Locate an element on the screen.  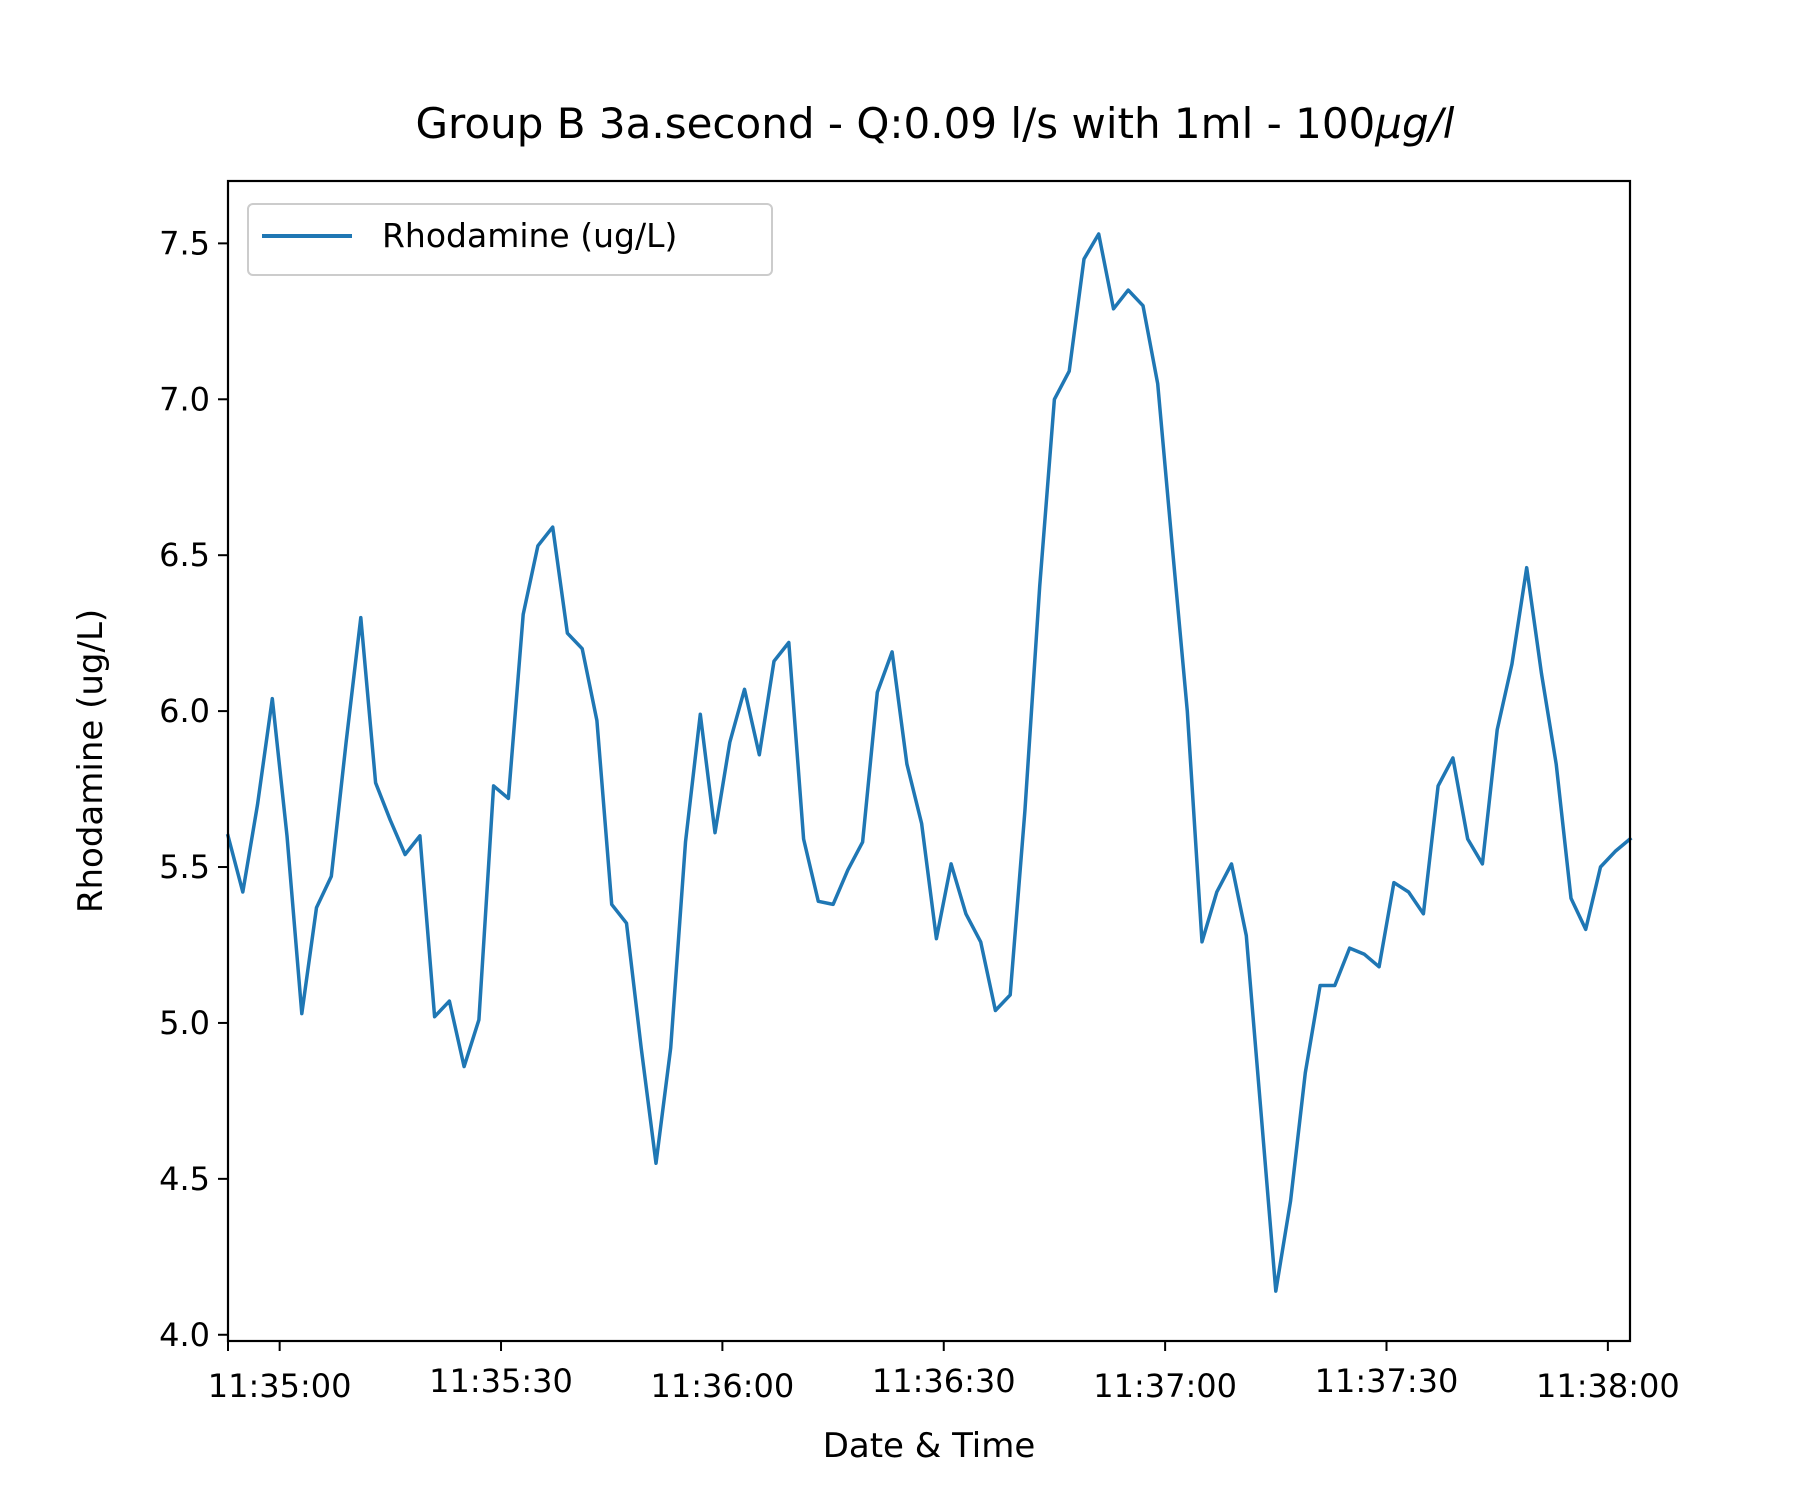
legend: Rhodamine (ug/L) is located at coordinates (510, 239).